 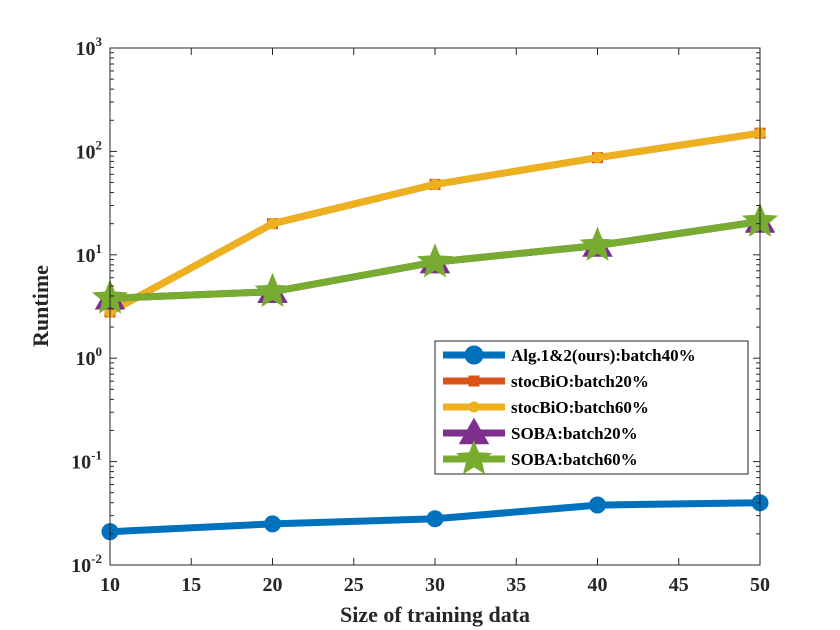 I want to click on legend-label: stocBiO:batch60%, so click(x=580, y=407).